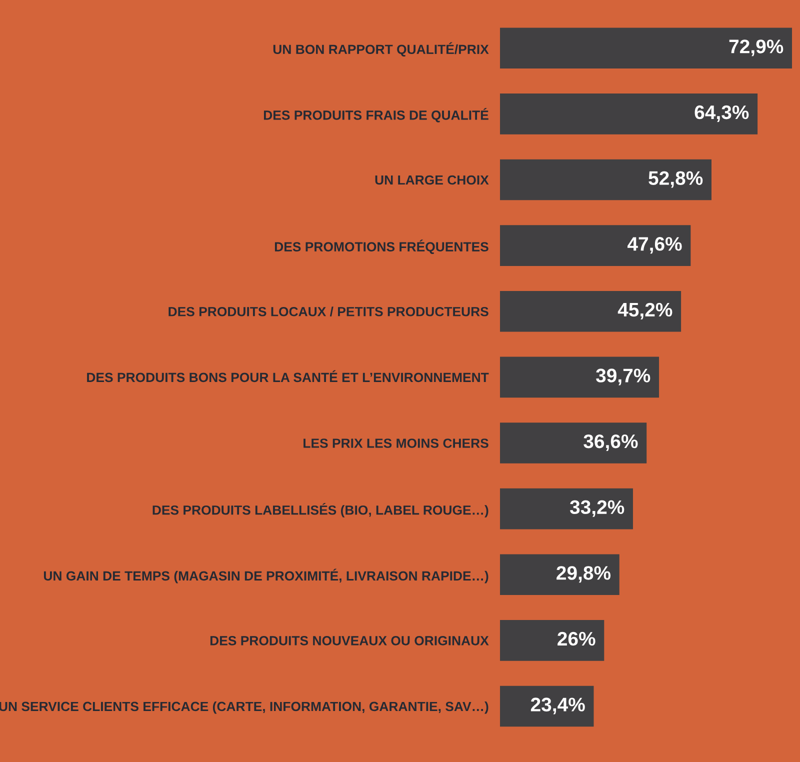 This screenshot has height=762, width=800. Describe the element at coordinates (320, 510) in the screenshot. I see `y-tick-label: DES PRODUITS LABELLISÉS (BIO, LABEL ROUGE…)` at that location.